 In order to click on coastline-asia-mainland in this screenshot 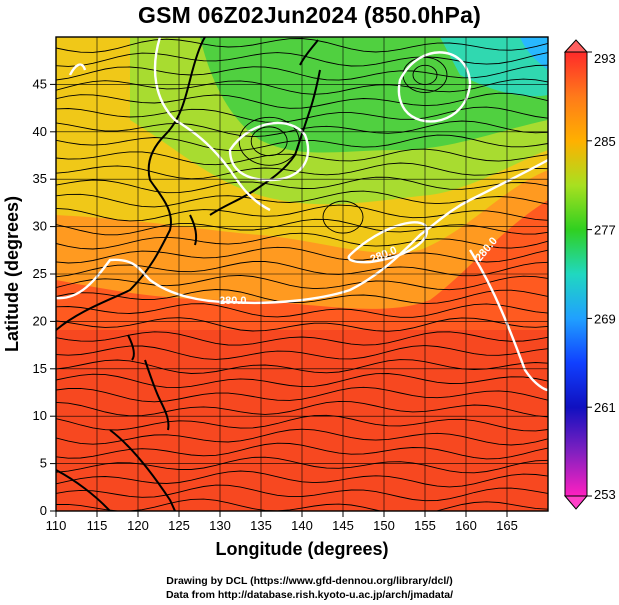, I will do `click(131, 184)`.